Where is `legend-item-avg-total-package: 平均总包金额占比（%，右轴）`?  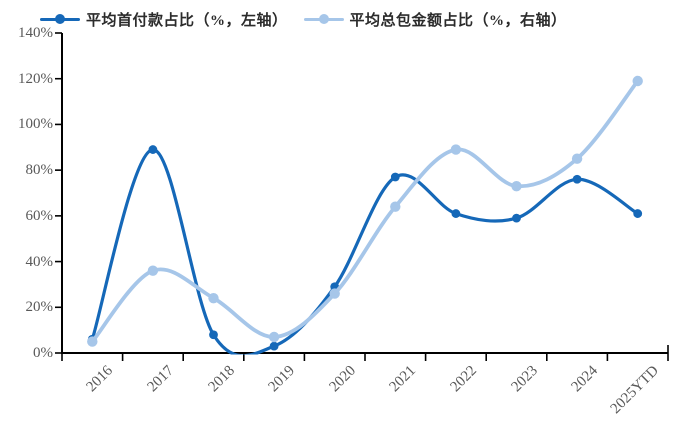 legend-item-avg-total-package: 平均总包金额占比（%，右轴） is located at coordinates (435, 19).